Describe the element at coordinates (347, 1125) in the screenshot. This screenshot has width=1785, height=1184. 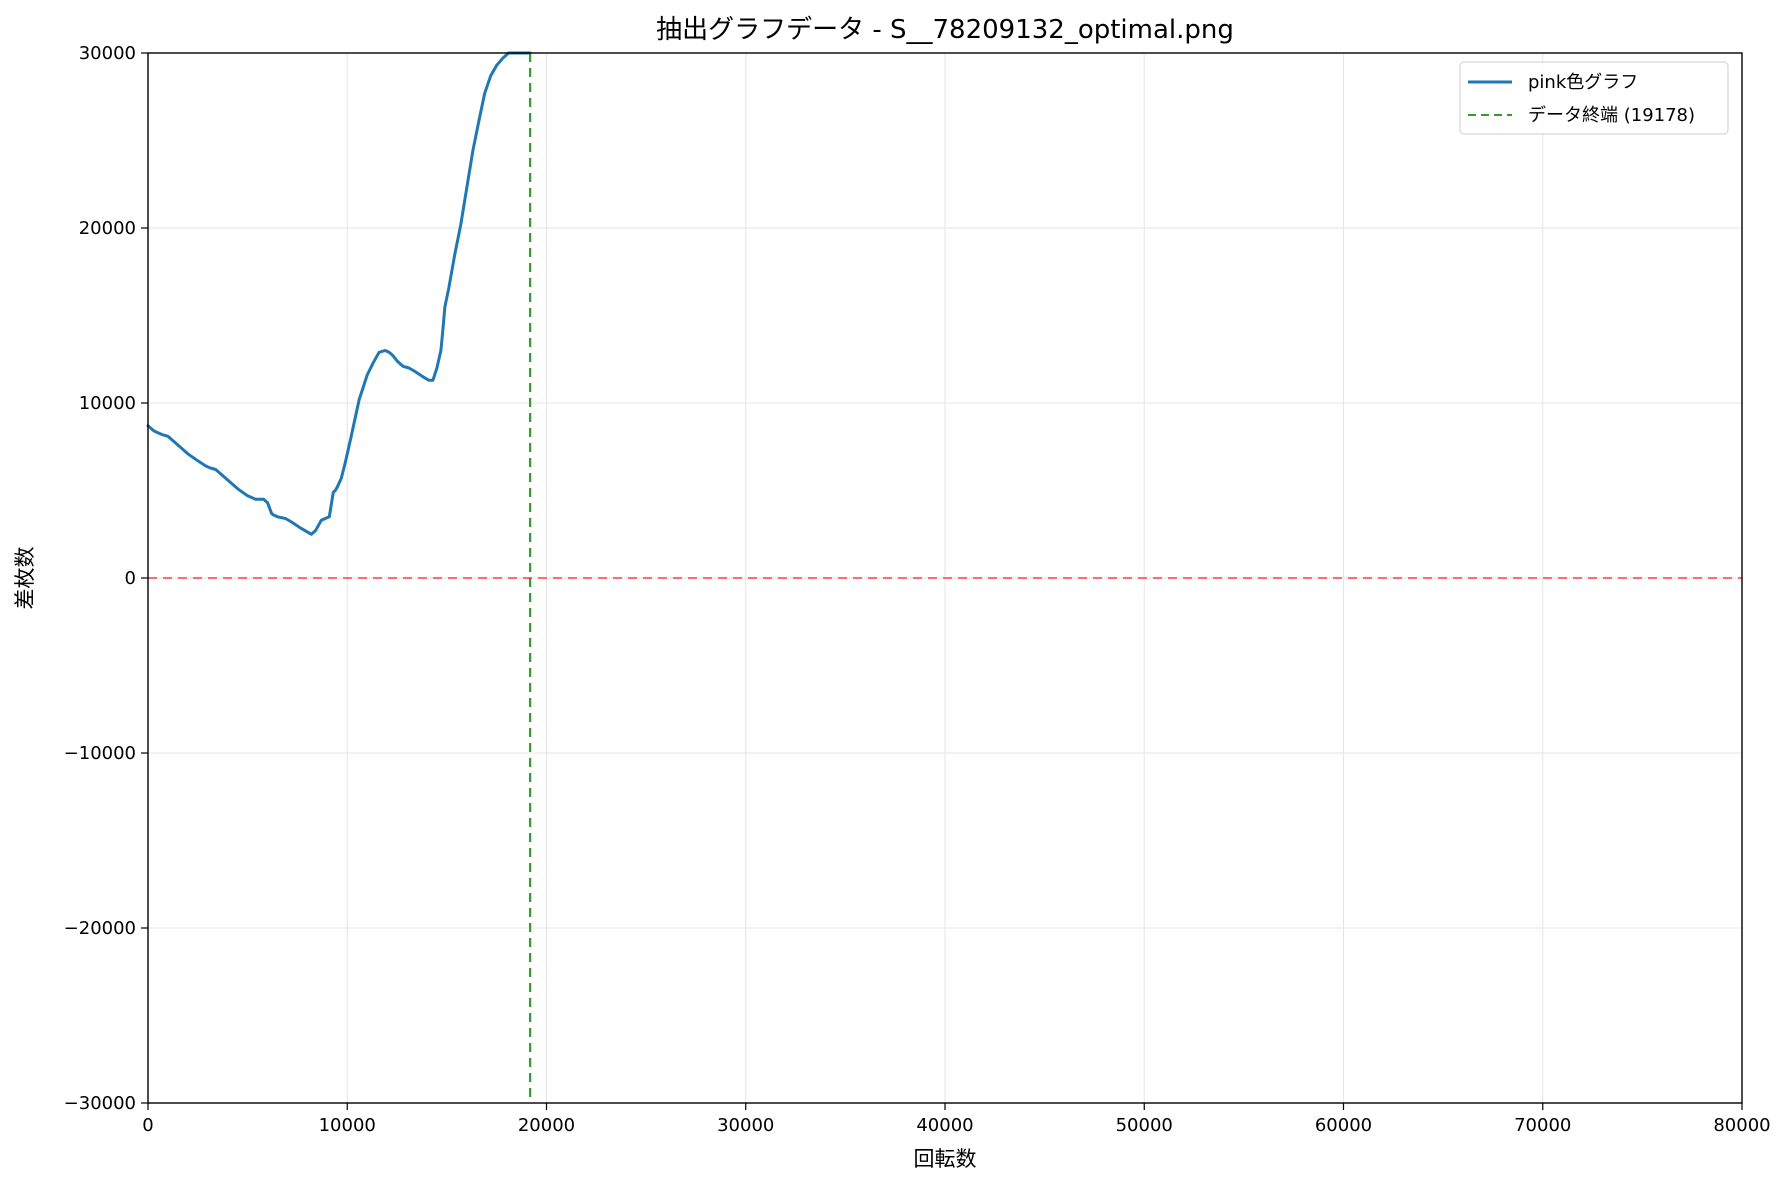
I see `x-tick-label: 10000` at that location.